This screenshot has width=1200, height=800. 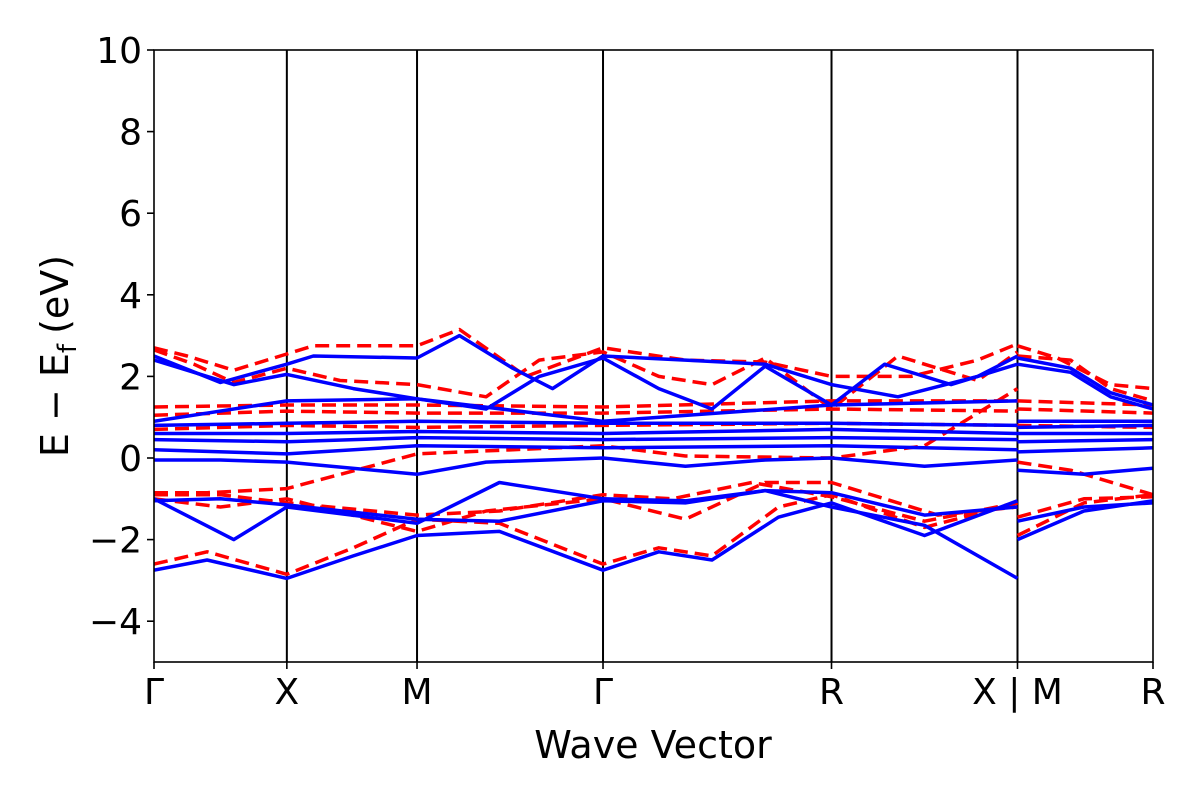 I want to click on x-axis-label: Wave Vector, so click(x=653, y=745).